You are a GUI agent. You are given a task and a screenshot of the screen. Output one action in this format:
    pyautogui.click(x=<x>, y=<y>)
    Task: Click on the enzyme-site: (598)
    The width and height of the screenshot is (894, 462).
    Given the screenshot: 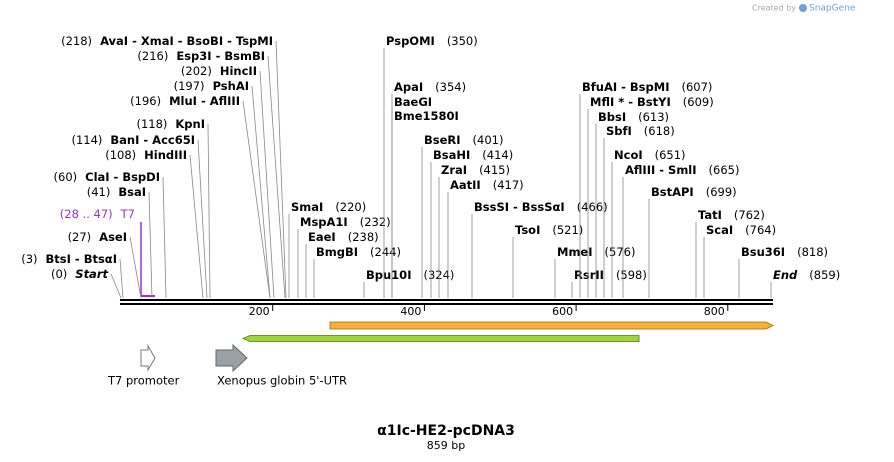 What is the action you would take?
    pyautogui.click(x=631, y=275)
    